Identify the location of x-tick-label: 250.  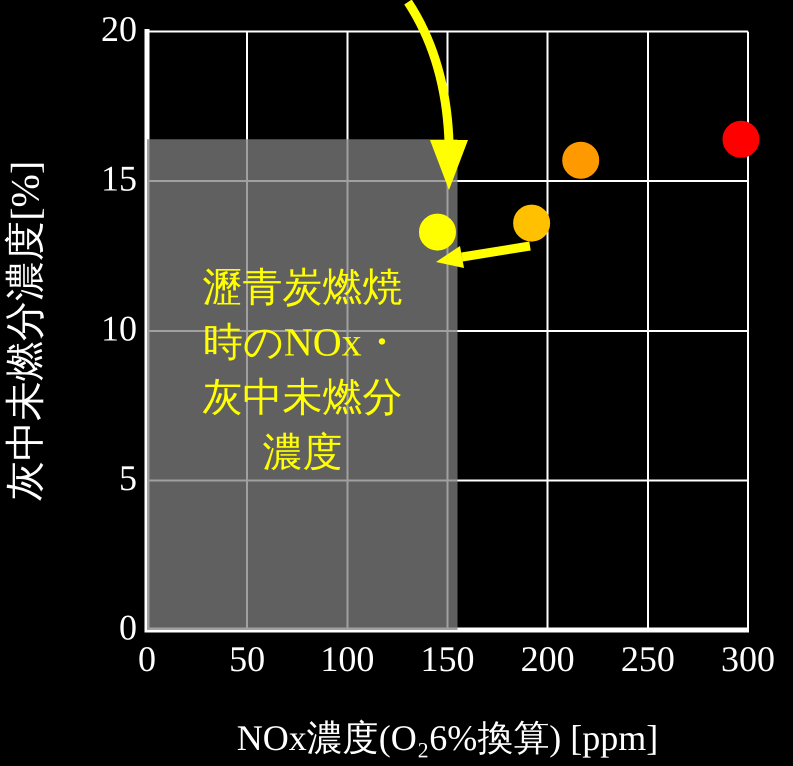
(647, 659).